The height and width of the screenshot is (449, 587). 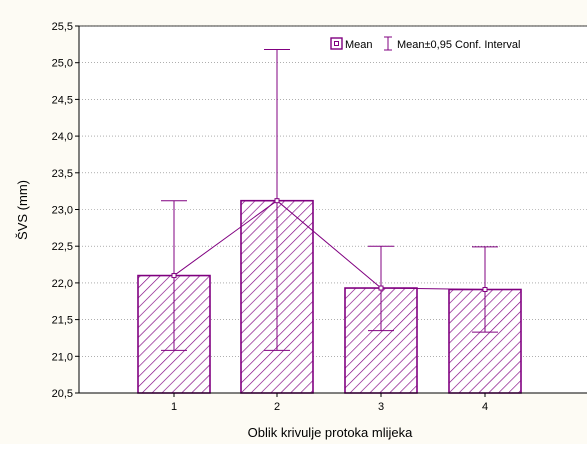 I want to click on legend-mean-marker, so click(x=336, y=43).